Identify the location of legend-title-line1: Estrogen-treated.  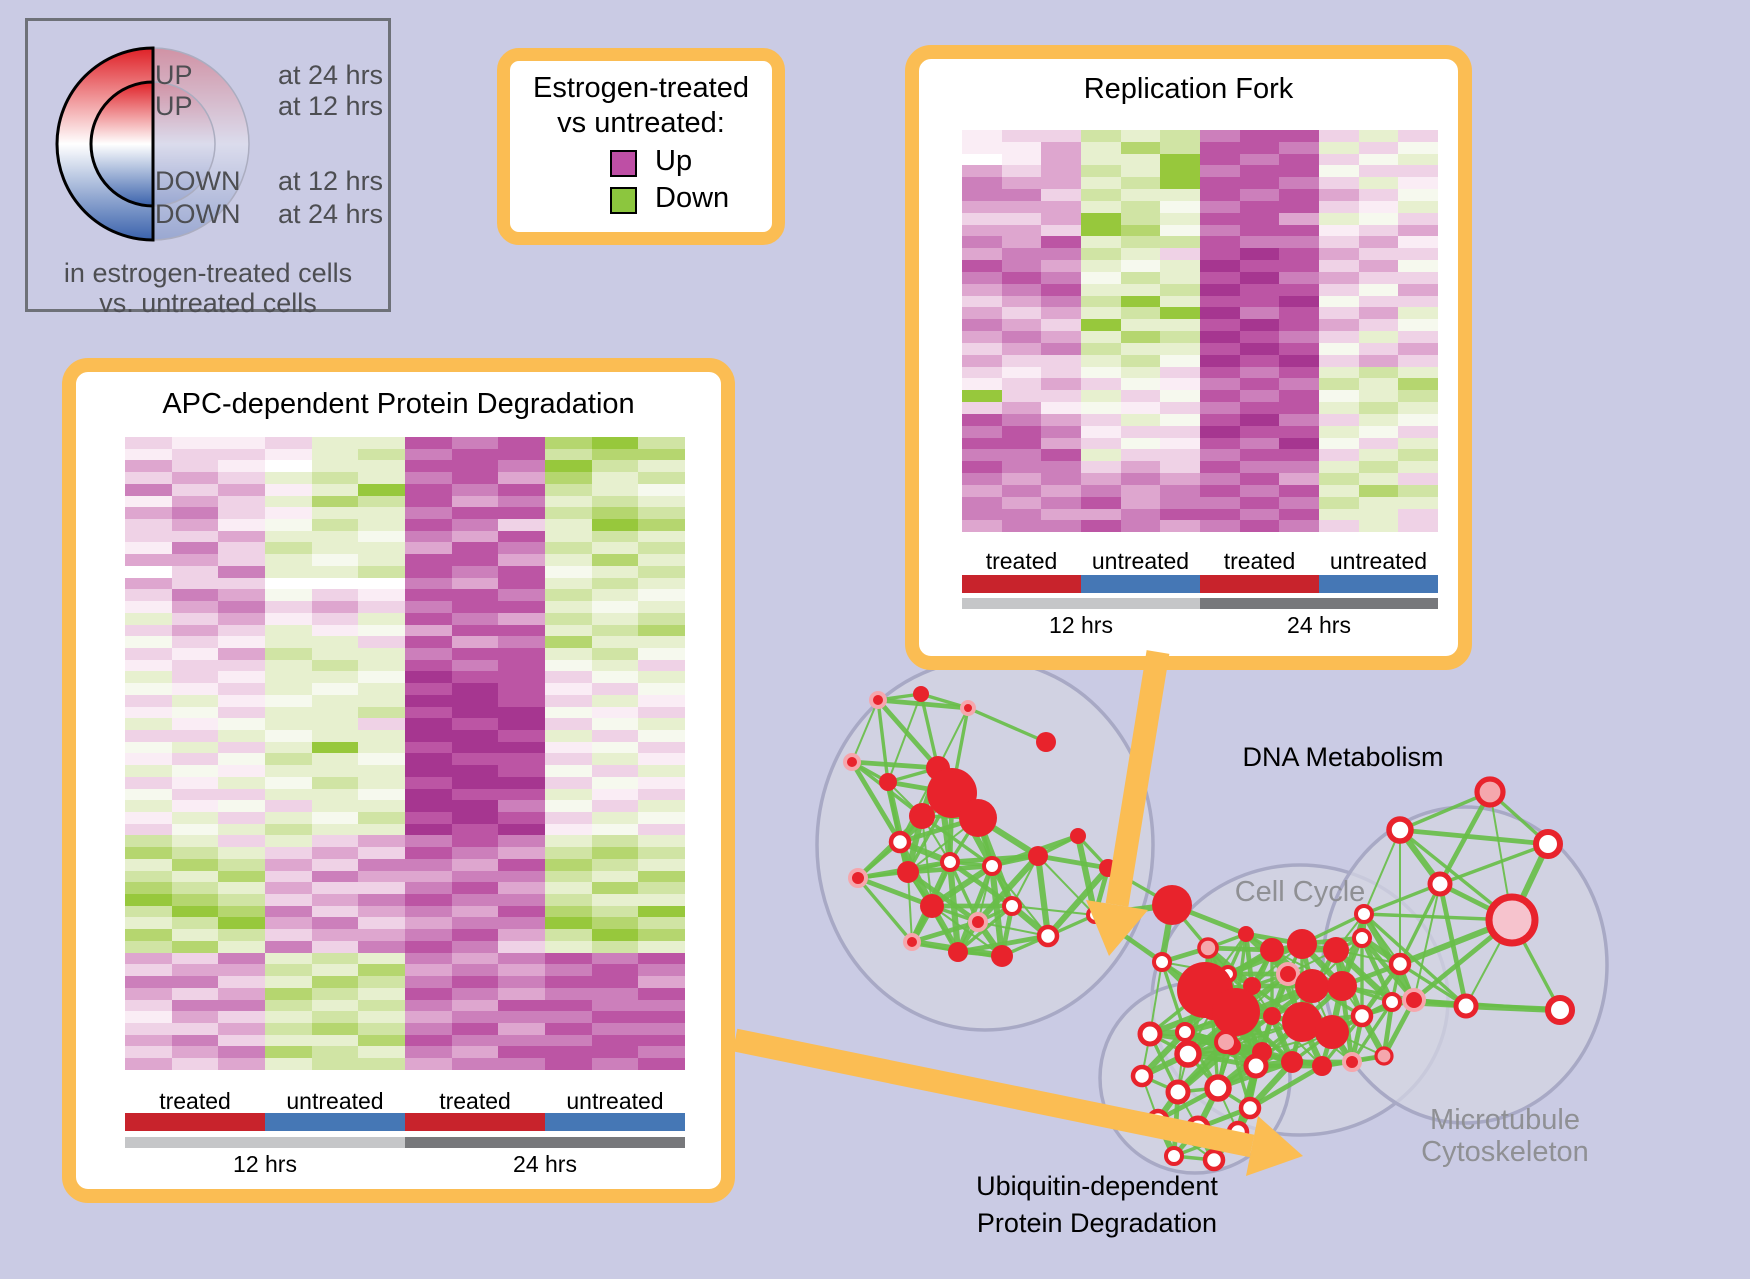
(640, 88).